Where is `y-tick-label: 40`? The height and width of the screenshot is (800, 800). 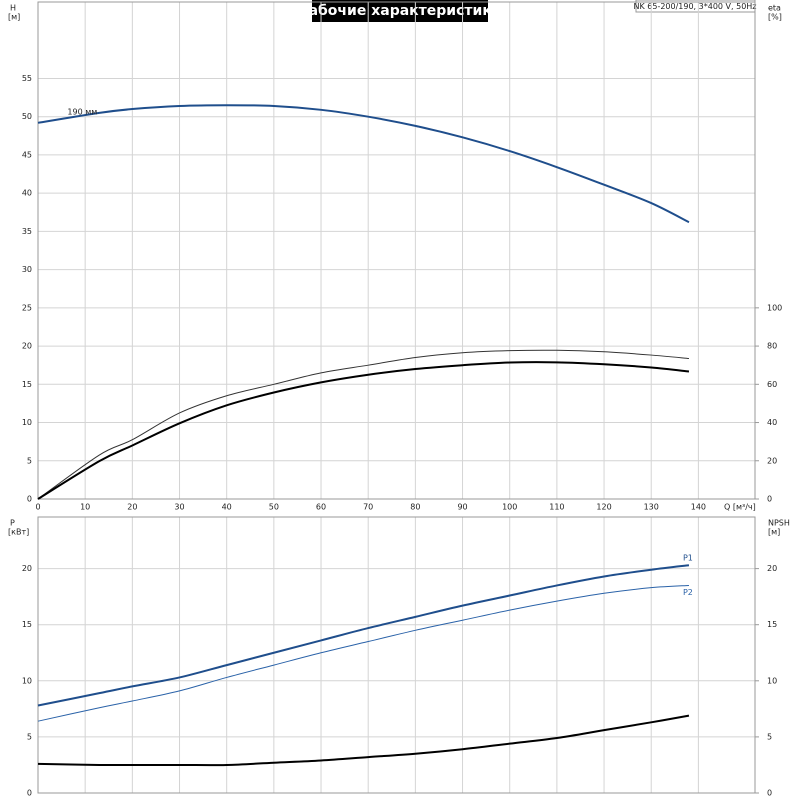
y-tick-label: 40 is located at coordinates (27, 193).